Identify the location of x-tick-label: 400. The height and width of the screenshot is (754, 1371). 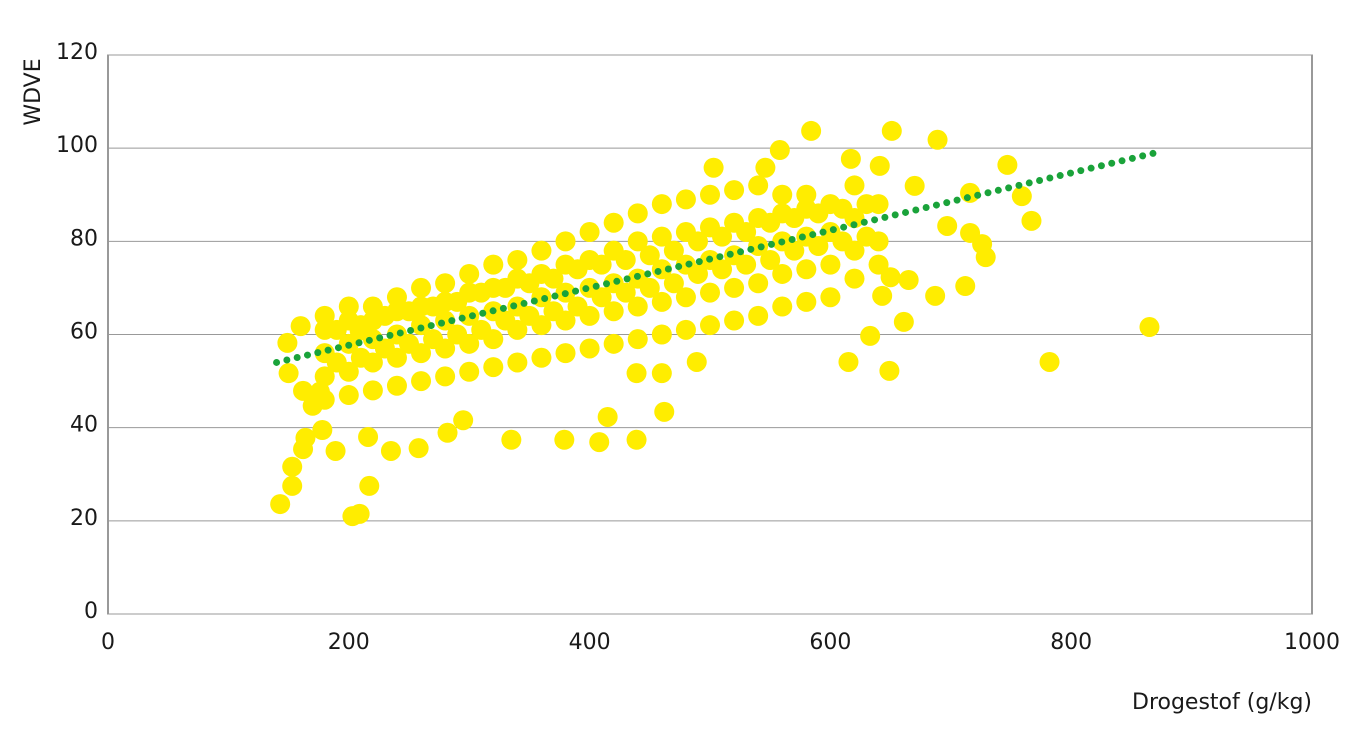
(590, 642).